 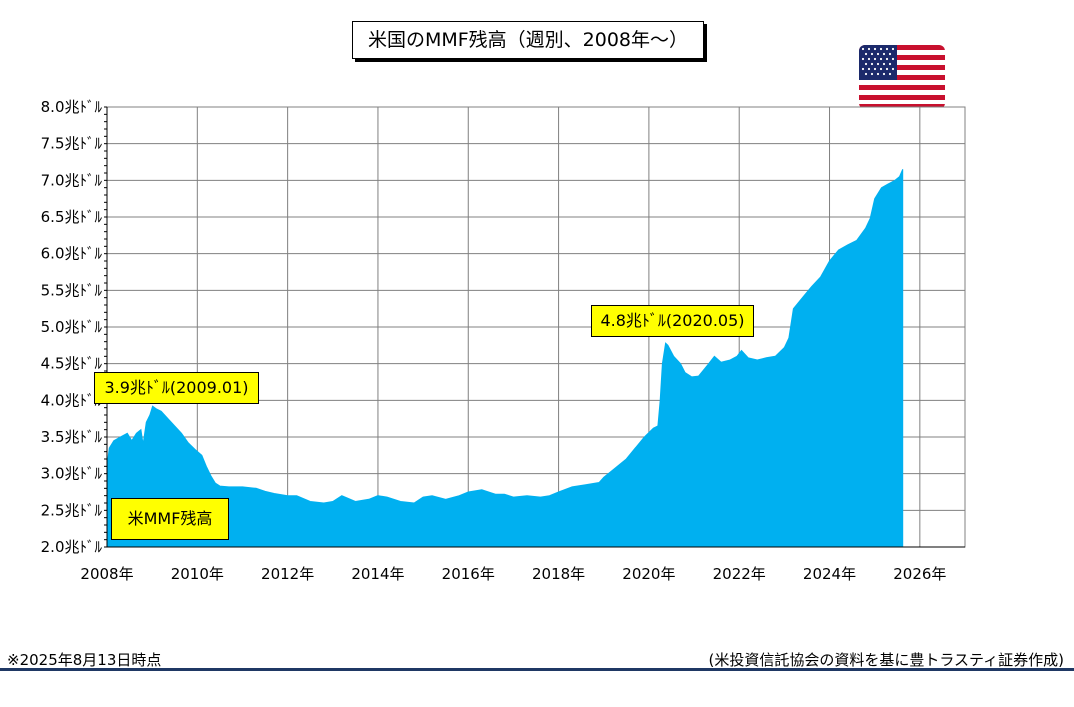 What do you see at coordinates (105, 327) in the screenshot?
I see `y-minor-ticks` at bounding box center [105, 327].